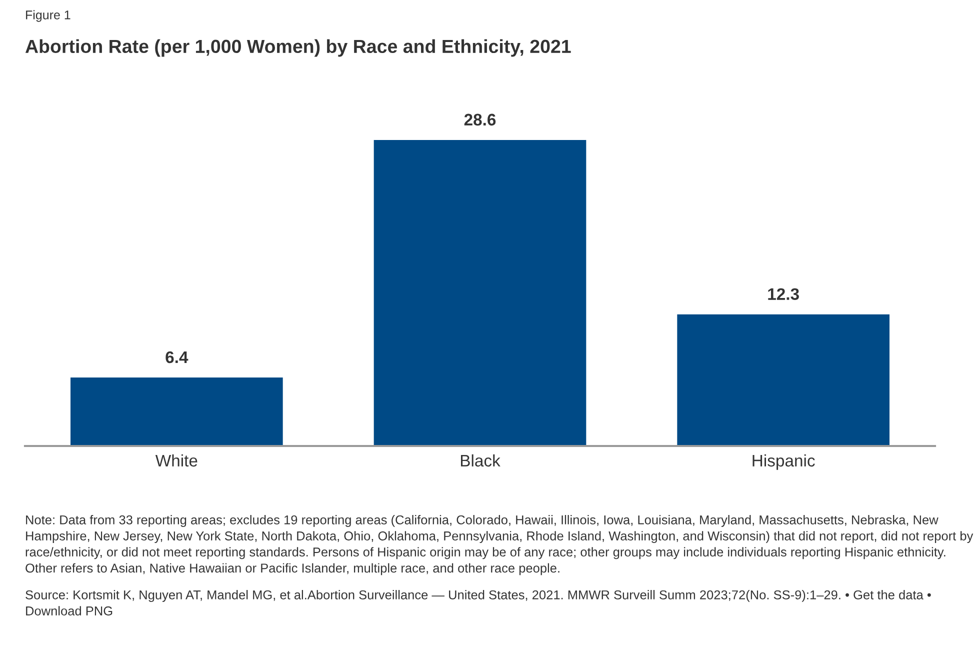 The image size is (977, 650). I want to click on chart-subtitle: Figure 1, so click(48, 16).